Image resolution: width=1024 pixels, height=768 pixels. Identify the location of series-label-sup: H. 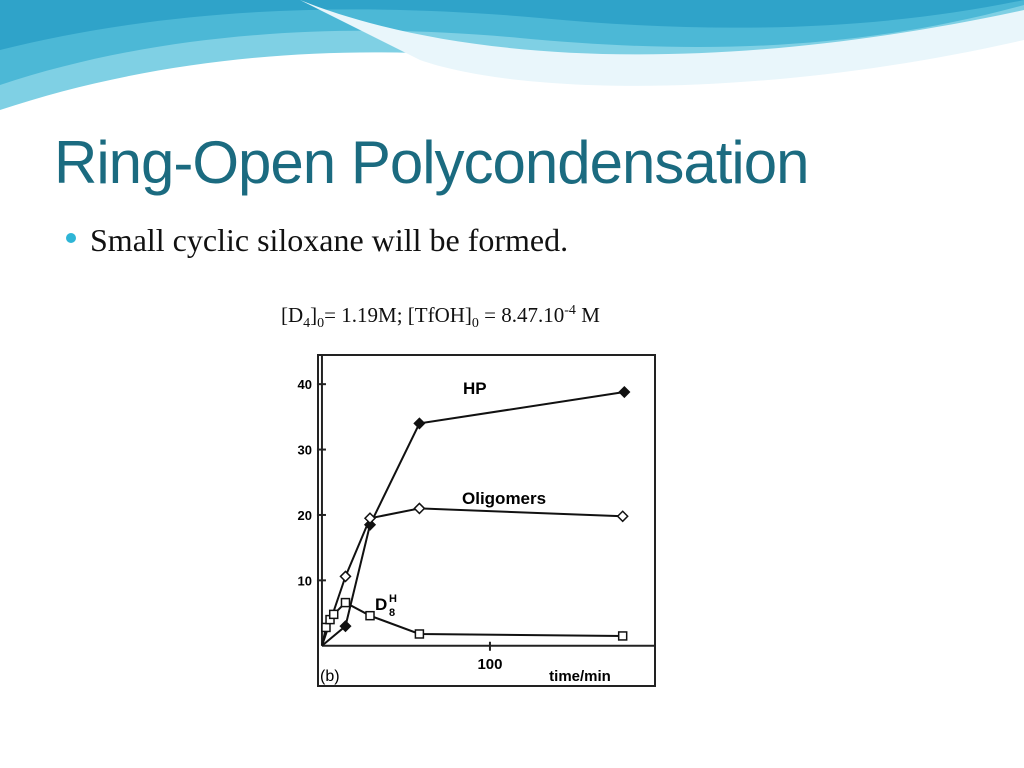
(393, 599).